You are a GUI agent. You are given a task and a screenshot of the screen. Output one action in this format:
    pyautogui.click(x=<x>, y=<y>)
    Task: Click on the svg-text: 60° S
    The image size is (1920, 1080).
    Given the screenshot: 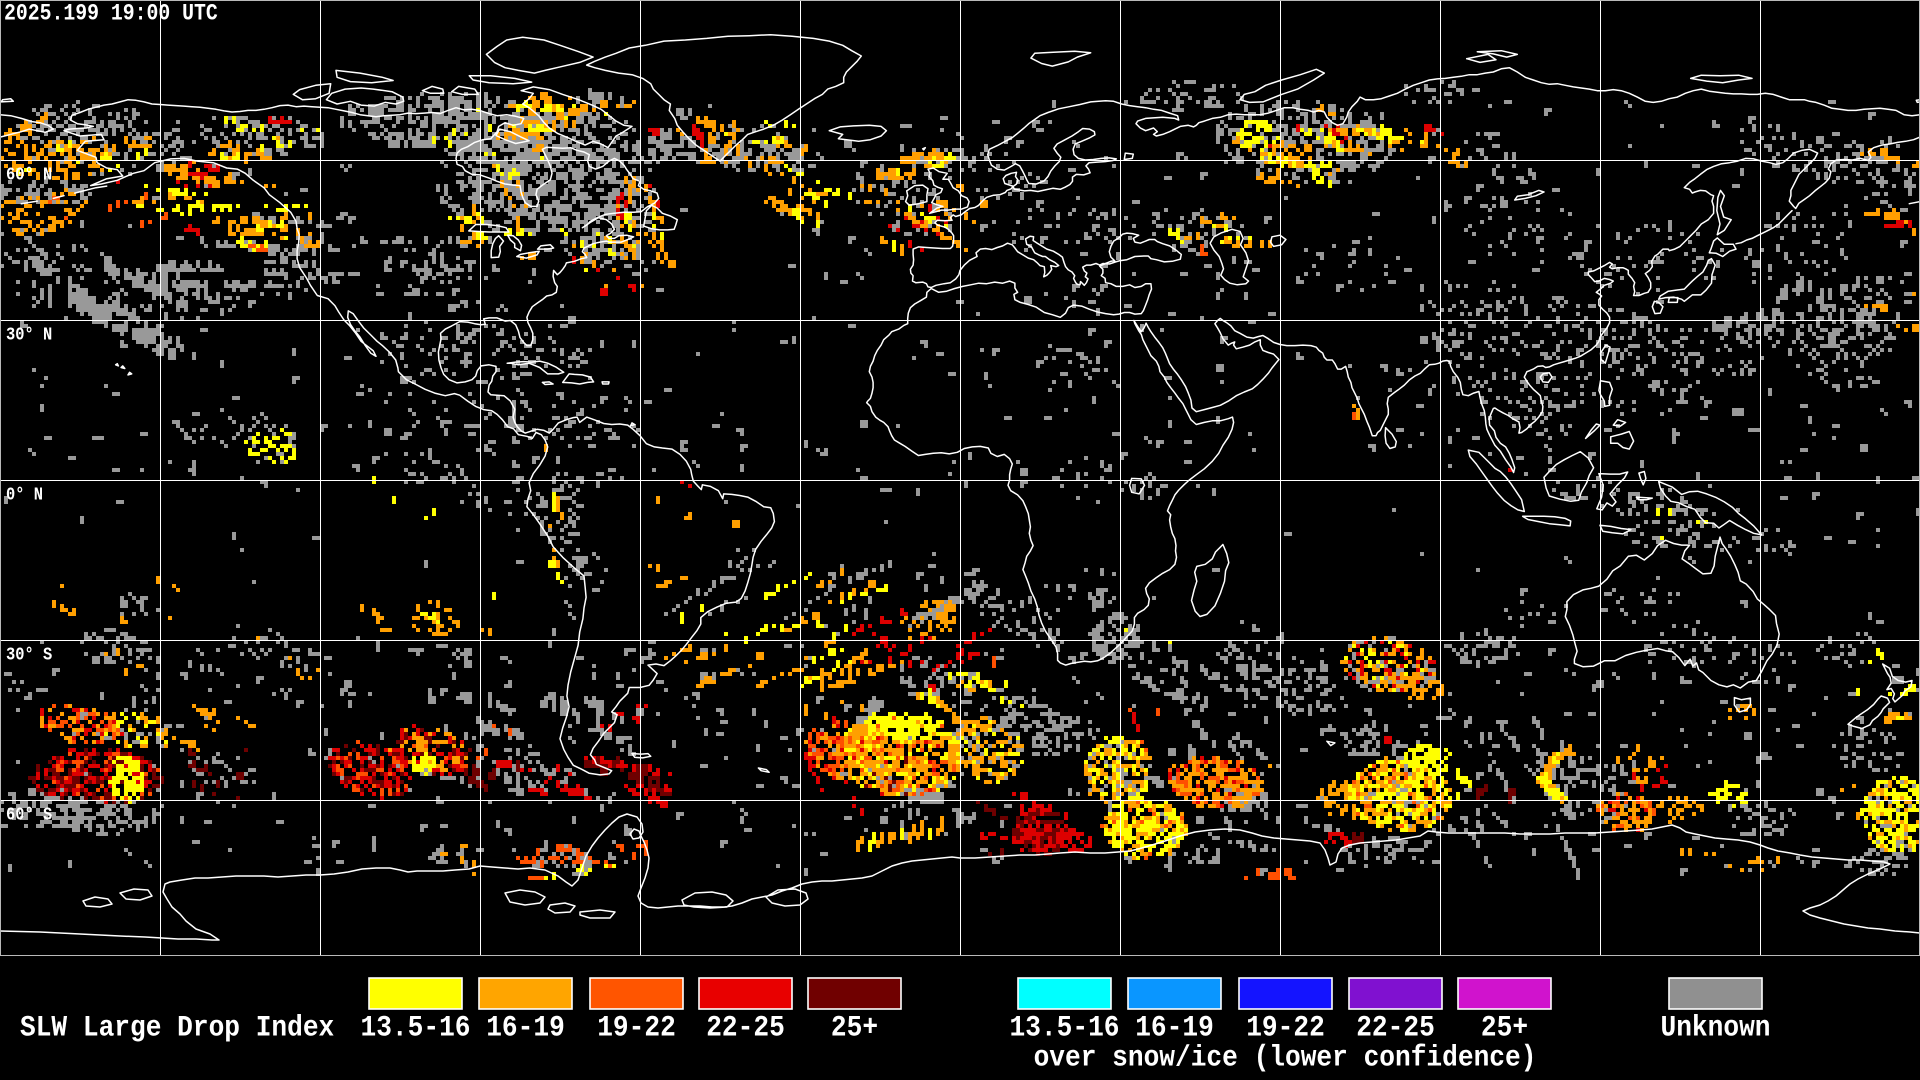 What is the action you would take?
    pyautogui.click(x=29, y=816)
    